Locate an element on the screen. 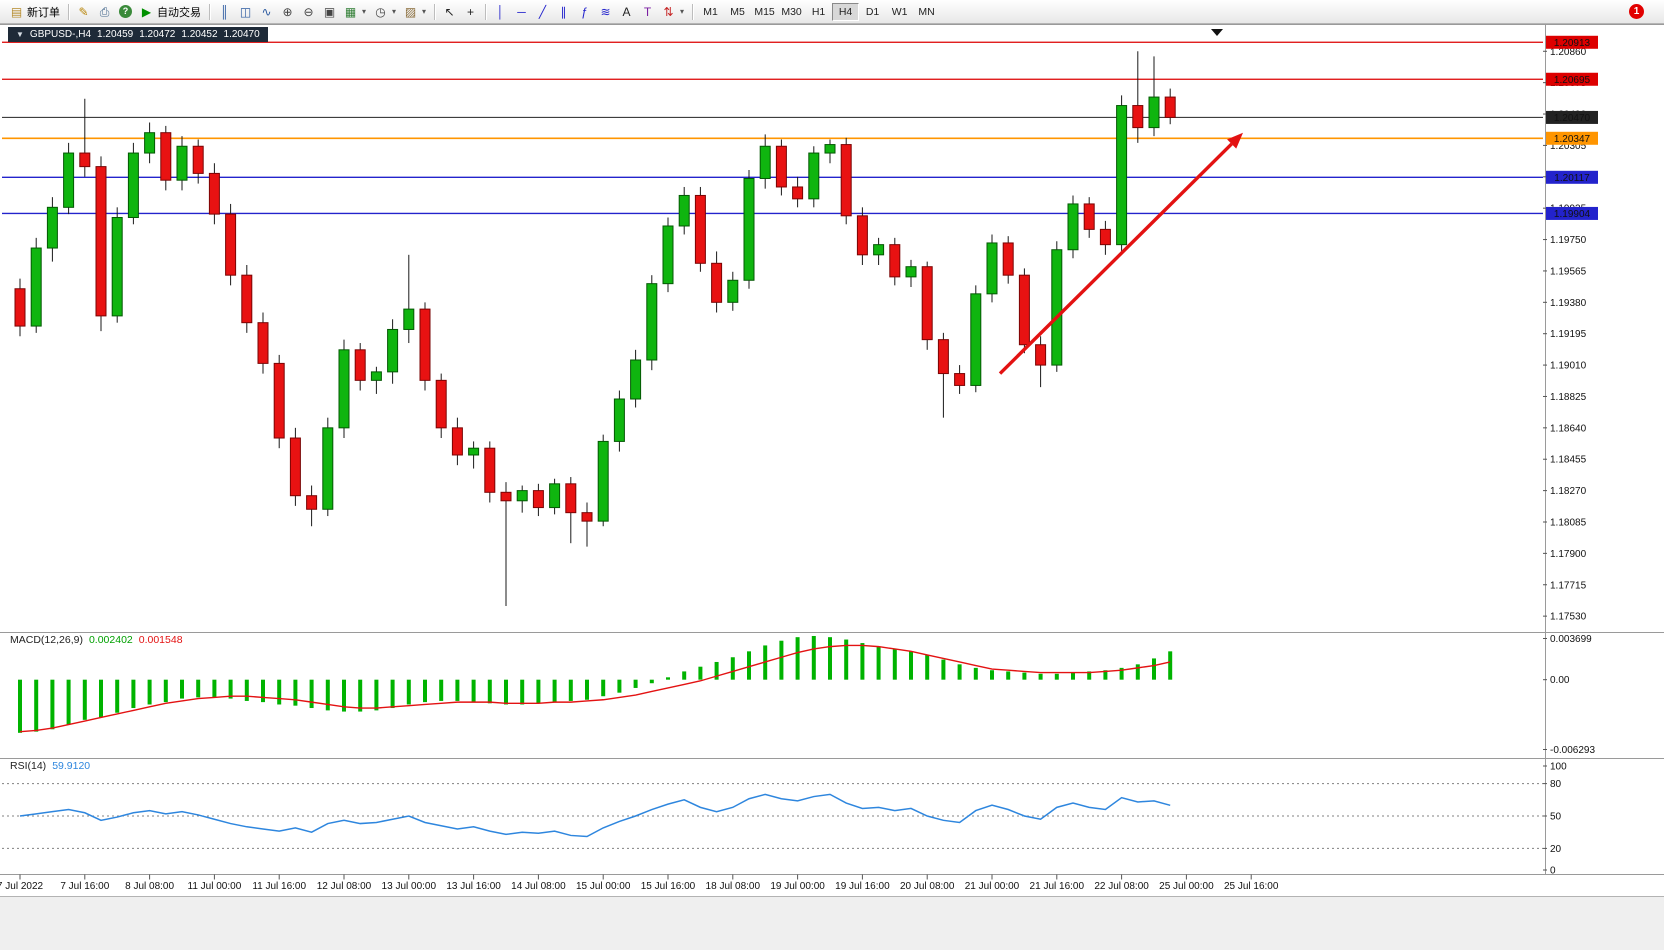  print-button: ⎙ is located at coordinates (104, 12).